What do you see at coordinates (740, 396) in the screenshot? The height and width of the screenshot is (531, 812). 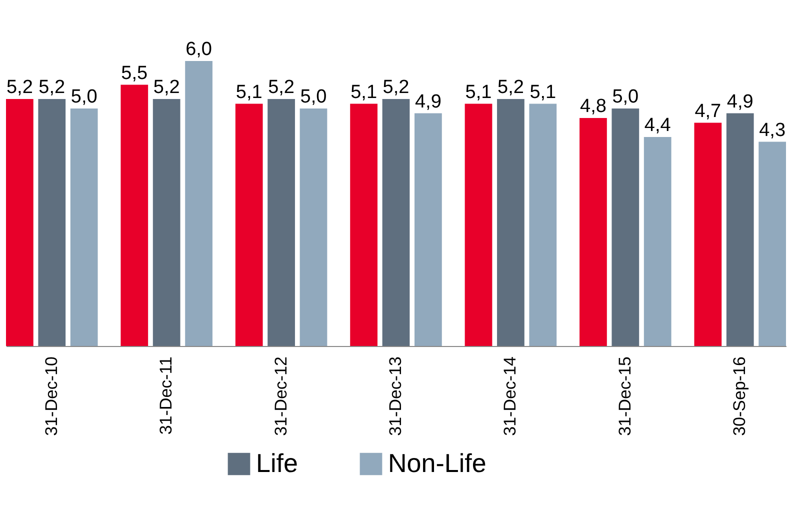 I see `x-tick-label: 30-Sep-16` at bounding box center [740, 396].